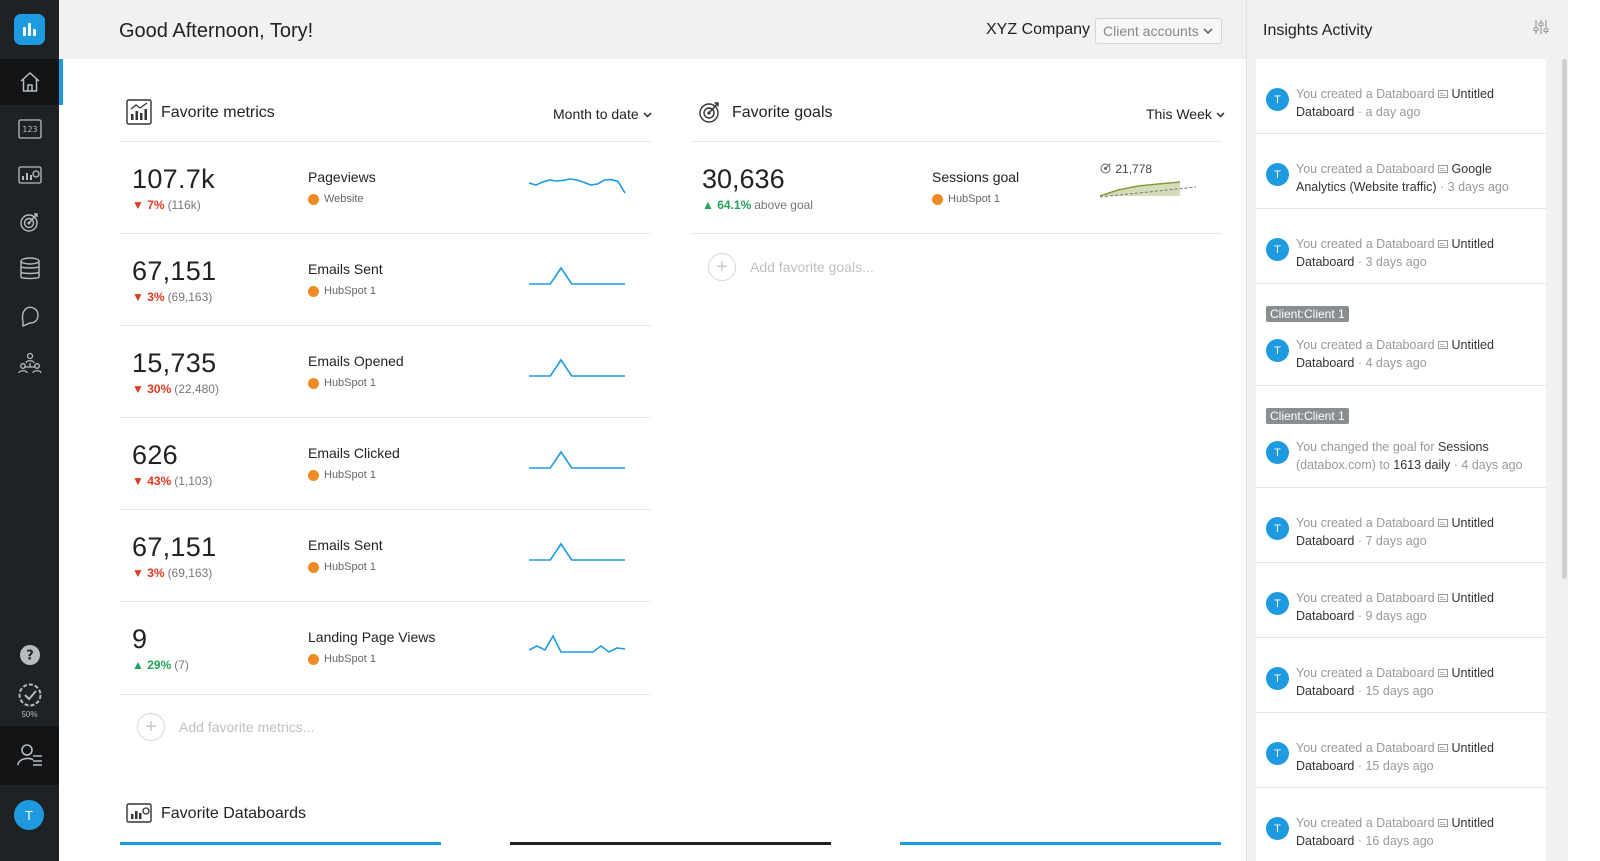 This screenshot has width=1600, height=861. Describe the element at coordinates (727, 205) in the screenshot. I see `goal-change-percent: ▲ 64.1%` at that location.